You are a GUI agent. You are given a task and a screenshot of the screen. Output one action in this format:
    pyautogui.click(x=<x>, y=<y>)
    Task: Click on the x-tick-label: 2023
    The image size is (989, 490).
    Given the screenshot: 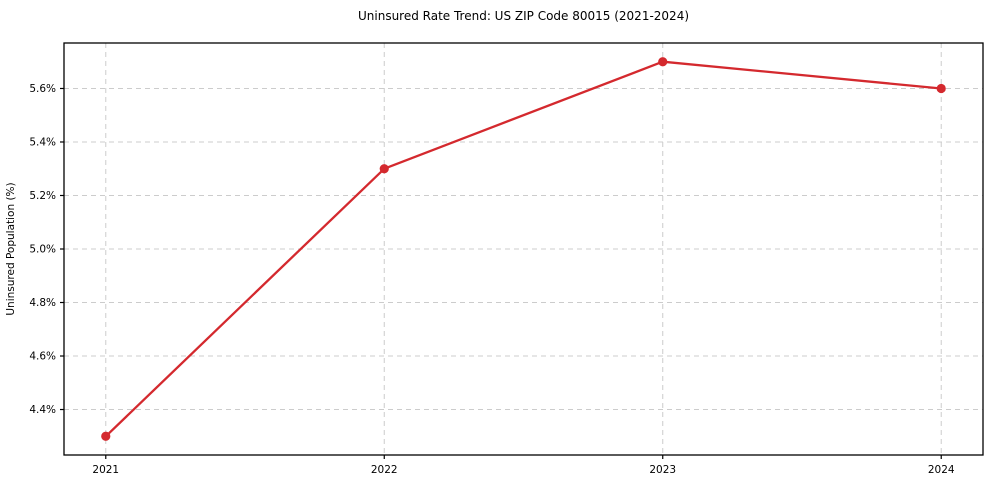 What is the action you would take?
    pyautogui.click(x=662, y=470)
    